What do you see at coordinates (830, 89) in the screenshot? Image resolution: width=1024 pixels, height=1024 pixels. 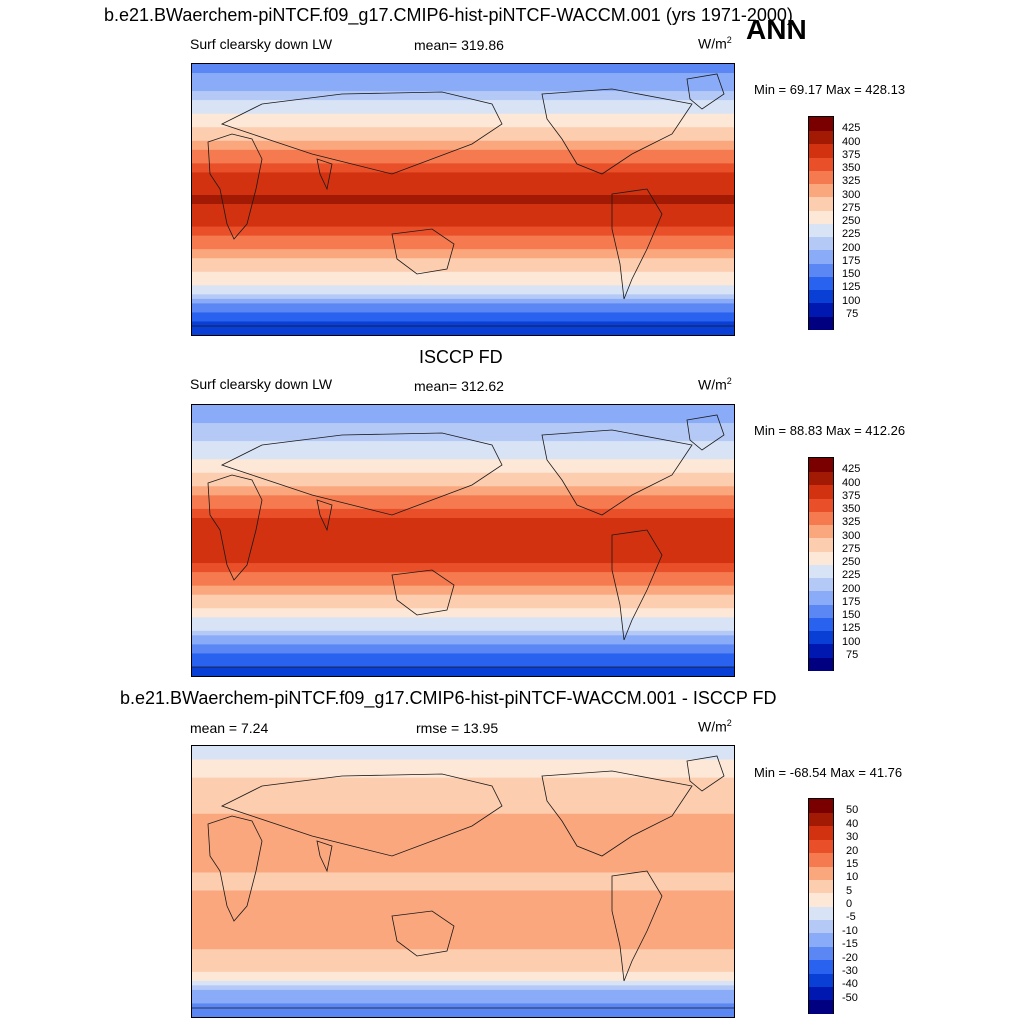 I see `min-max-label: Min = 69.17 Max = 428.13` at bounding box center [830, 89].